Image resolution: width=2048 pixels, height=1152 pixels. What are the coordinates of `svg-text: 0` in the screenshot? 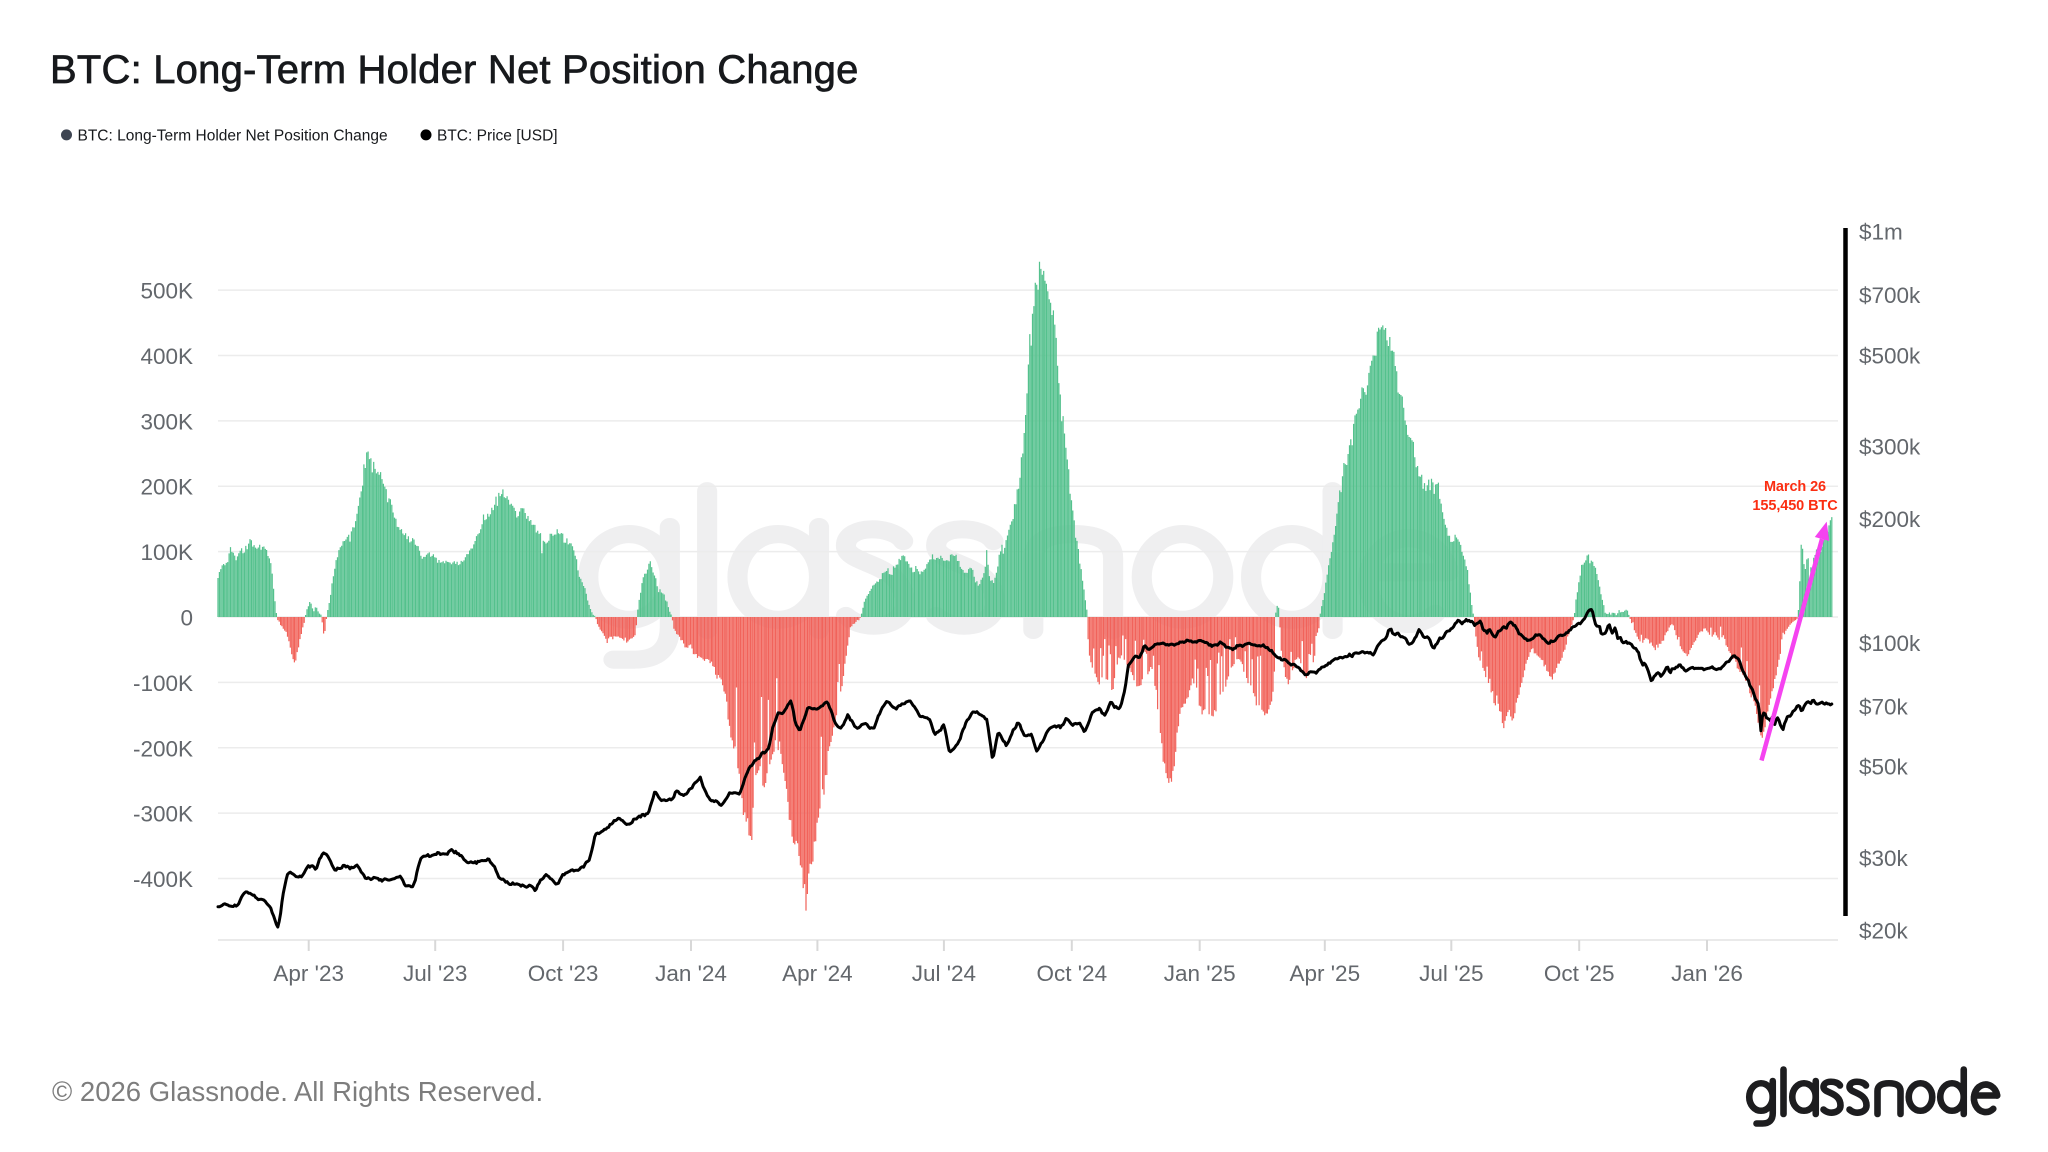 It's located at (186, 618).